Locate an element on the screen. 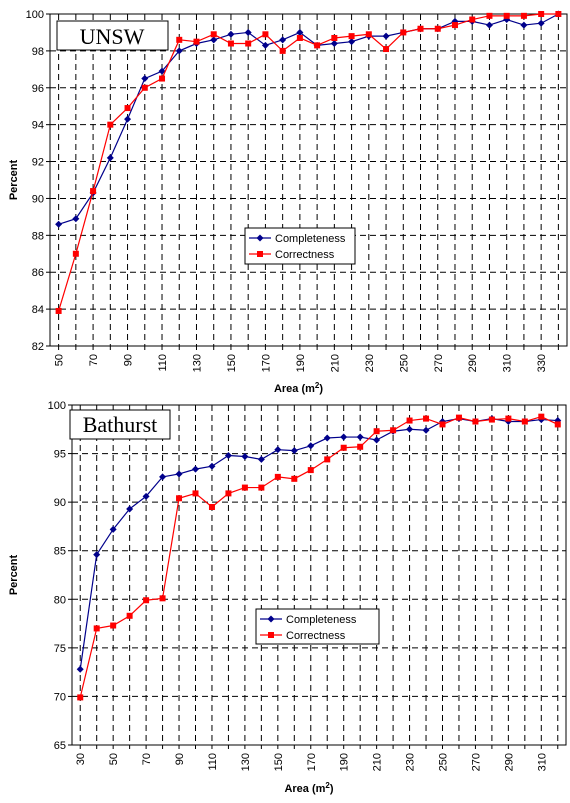 The image size is (570, 803). y-tick-label: 95 is located at coordinates (60, 455).